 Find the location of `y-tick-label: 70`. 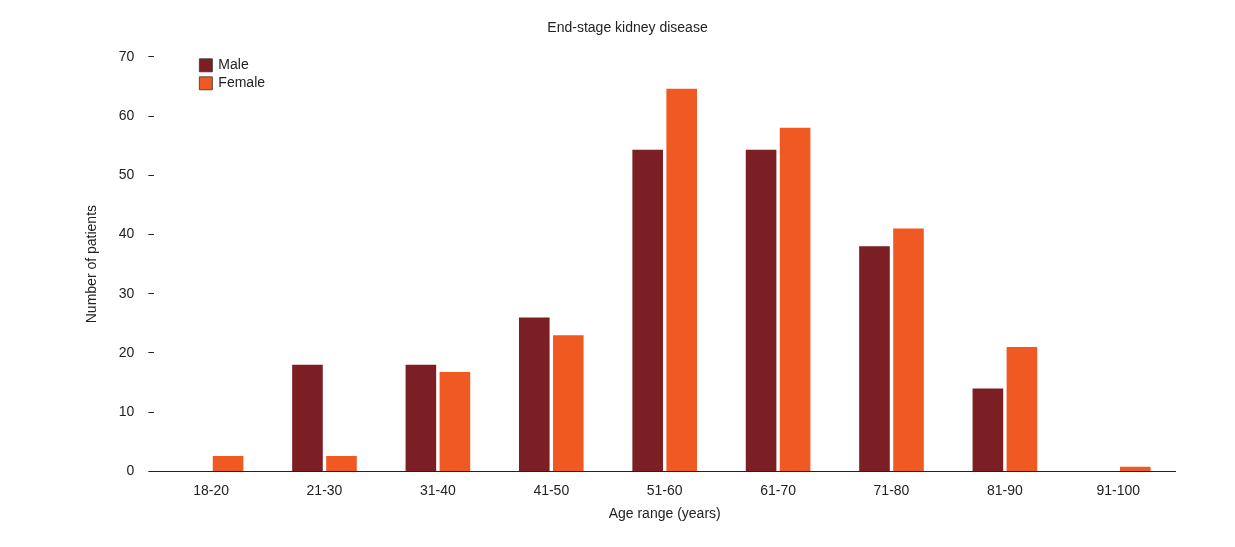

y-tick-label: 70 is located at coordinates (126, 55).